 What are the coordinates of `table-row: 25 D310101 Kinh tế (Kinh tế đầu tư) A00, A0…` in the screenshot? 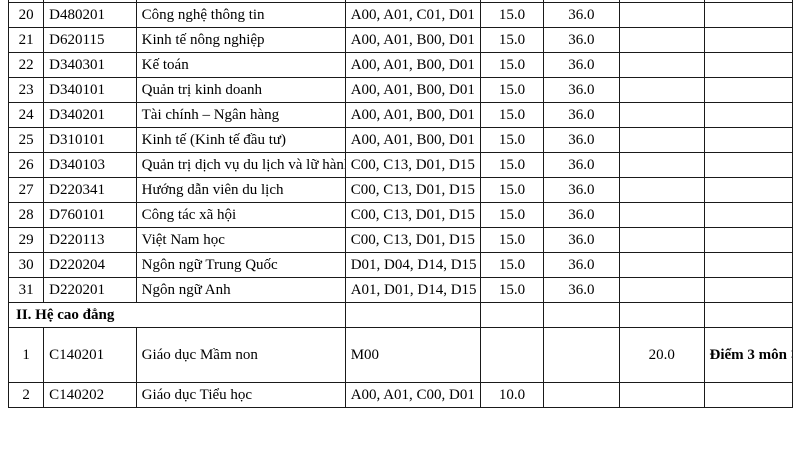 It's located at (400, 140).